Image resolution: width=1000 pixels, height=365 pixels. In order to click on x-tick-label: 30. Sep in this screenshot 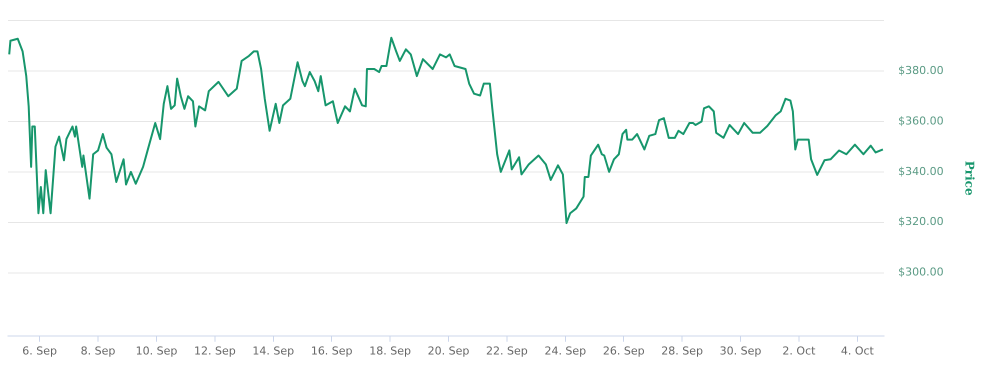, I will do `click(741, 351)`.